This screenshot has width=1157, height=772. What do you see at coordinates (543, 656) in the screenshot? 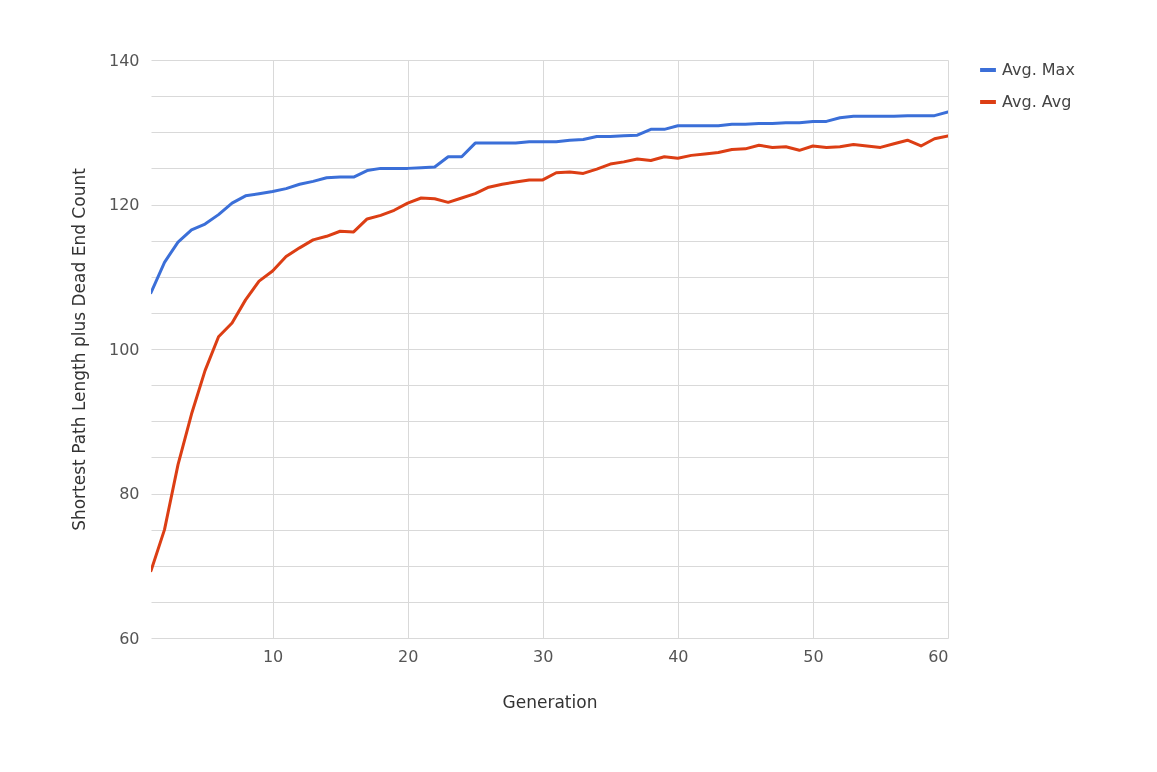
I see `x-tick-label: 30` at bounding box center [543, 656].